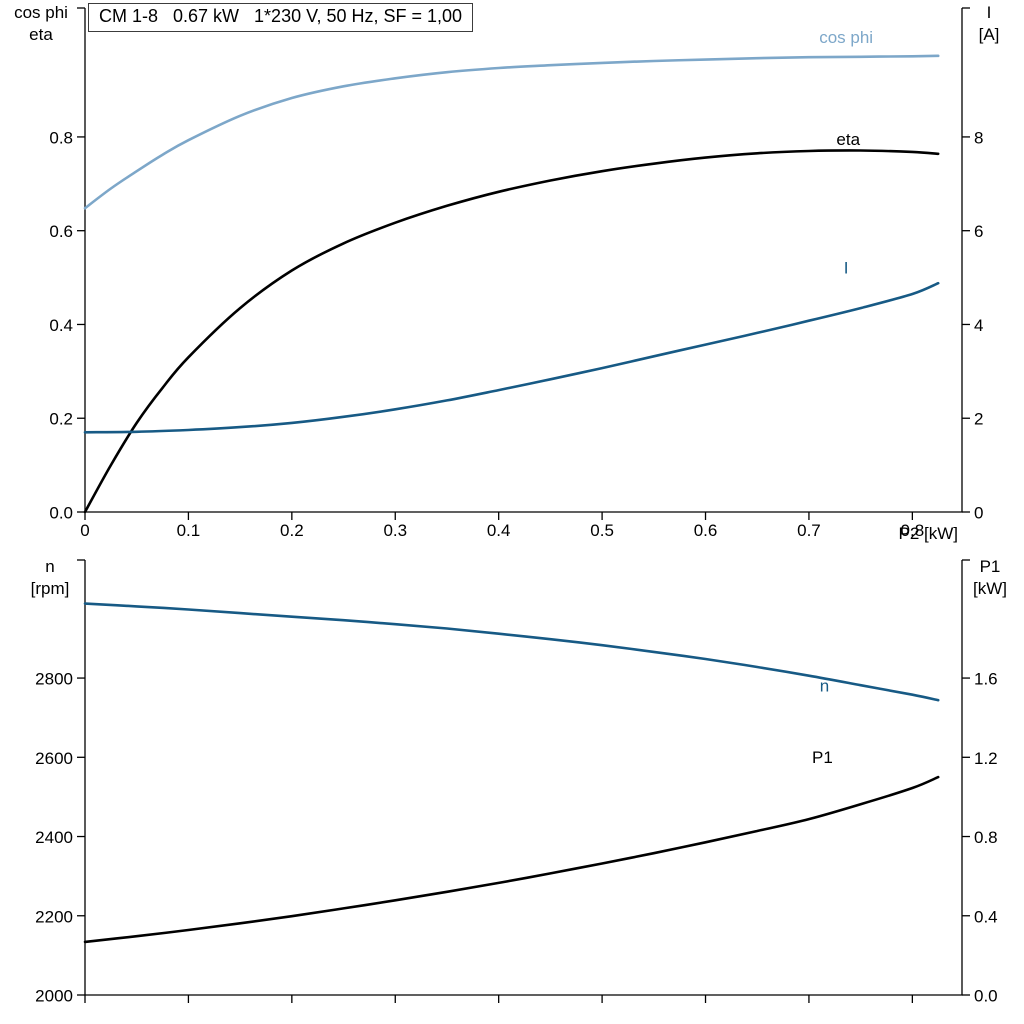 This screenshot has height=1024, width=1024. What do you see at coordinates (706, 530) in the screenshot?
I see `chart-0-x-tick-label: 0.6` at bounding box center [706, 530].